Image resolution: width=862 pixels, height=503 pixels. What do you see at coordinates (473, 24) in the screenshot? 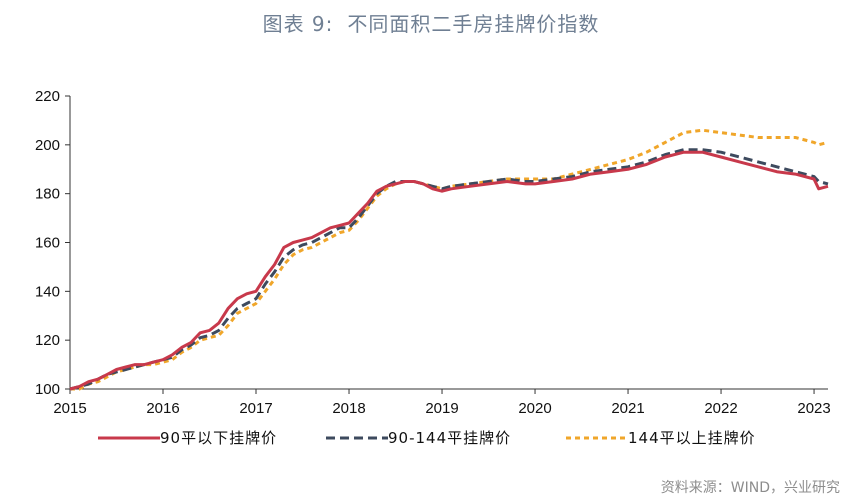
I see `title-text: 不同面积二手房挂牌价指数` at bounding box center [473, 24].